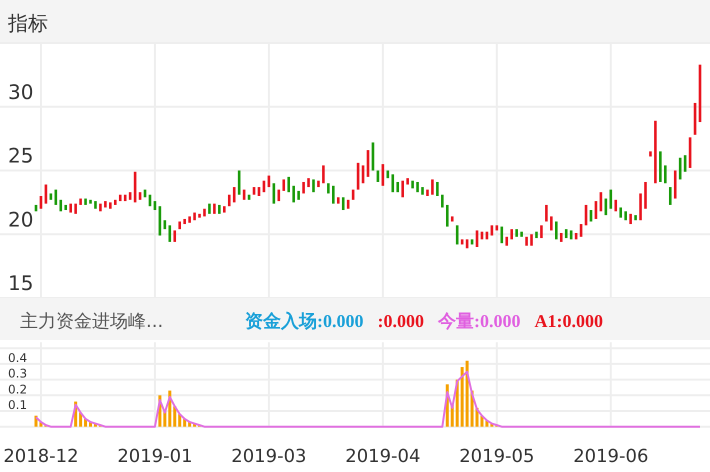  What do you see at coordinates (304, 321) in the screenshot?
I see `text: 资金入场:0.000` at bounding box center [304, 321].